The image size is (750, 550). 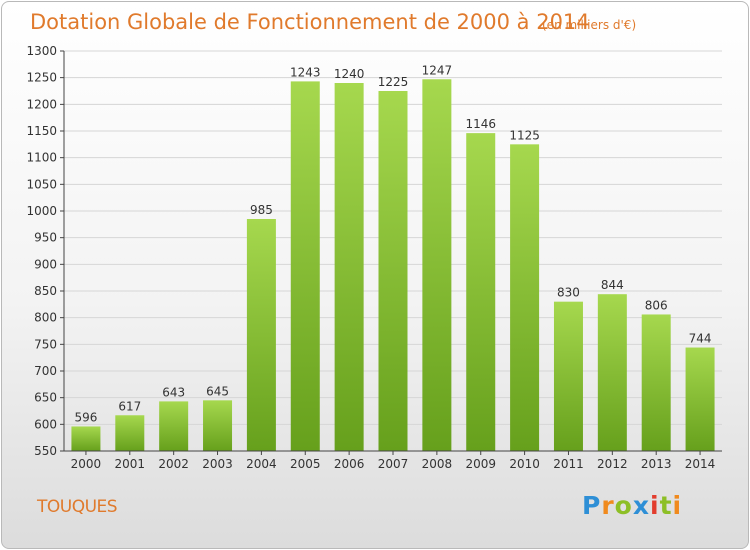 I want to click on x-tick-label: 2009, so click(x=480, y=464).